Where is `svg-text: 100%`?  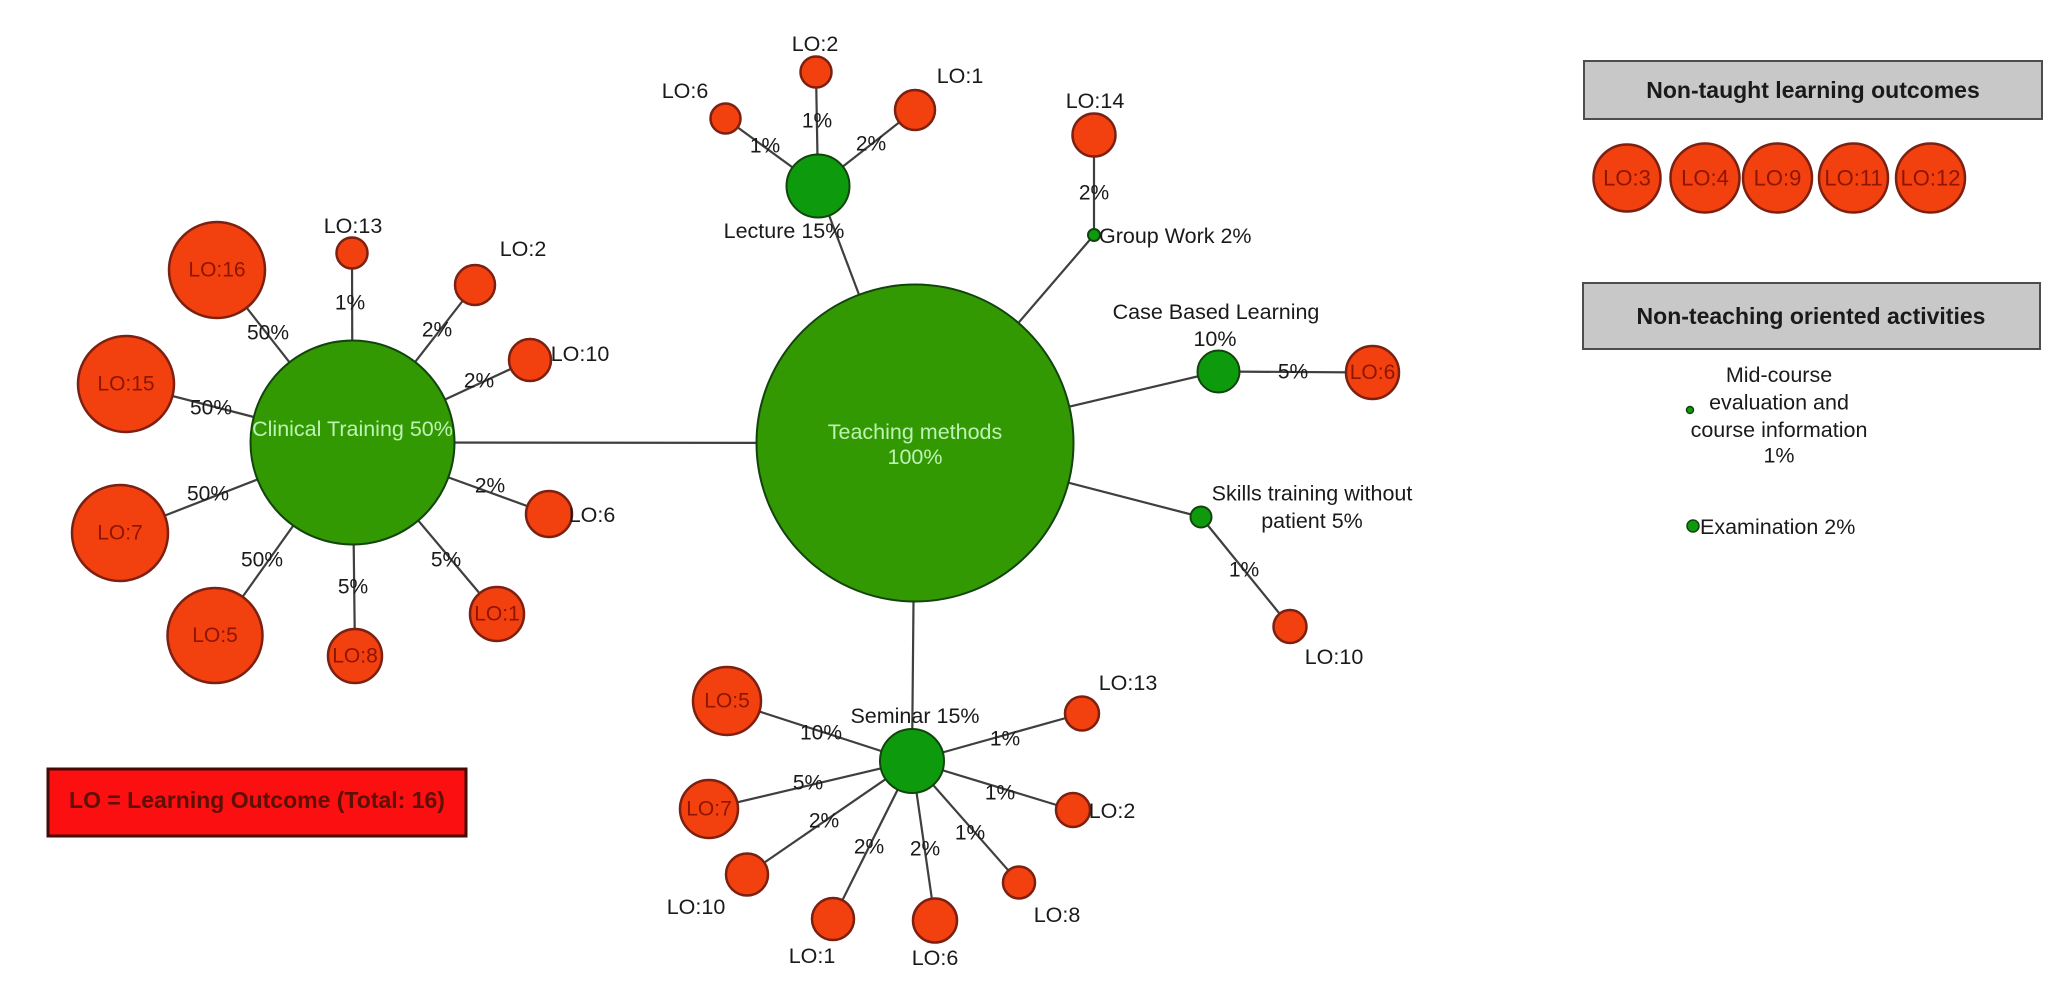 svg-text: 100% is located at coordinates (915, 457).